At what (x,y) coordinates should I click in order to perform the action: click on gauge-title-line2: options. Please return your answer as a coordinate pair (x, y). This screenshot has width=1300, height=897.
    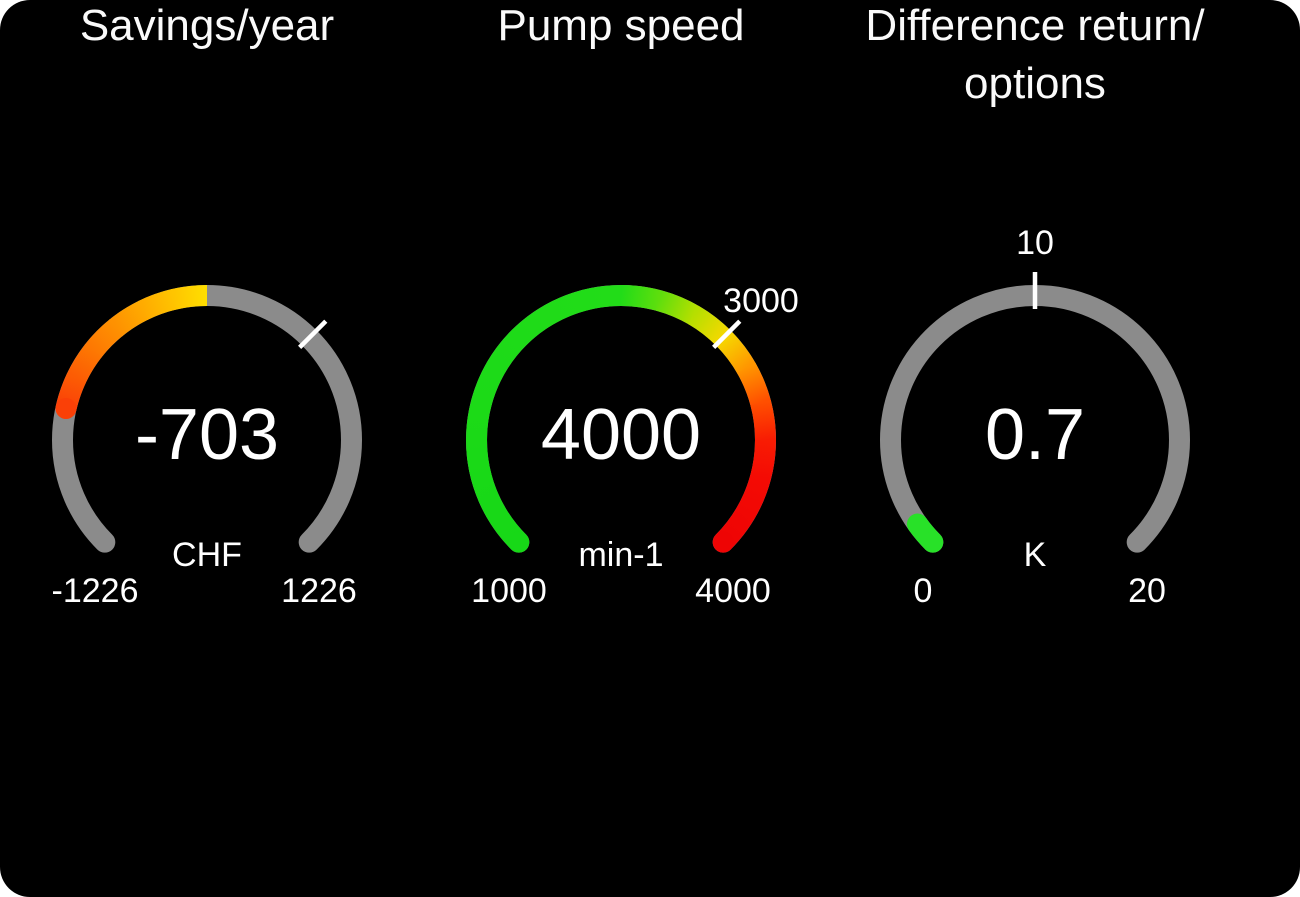
    Looking at the image, I should click on (1035, 83).